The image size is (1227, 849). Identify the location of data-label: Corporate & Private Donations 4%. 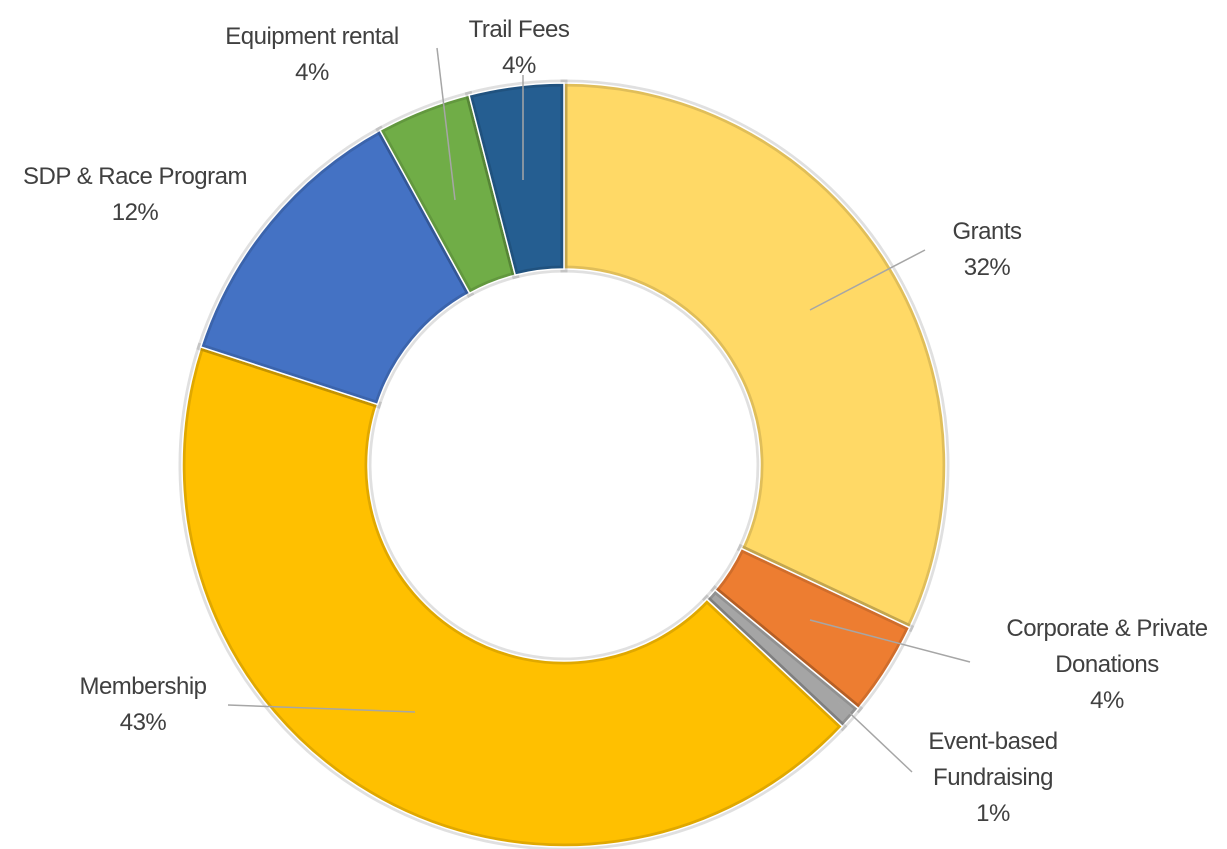
(1104, 665).